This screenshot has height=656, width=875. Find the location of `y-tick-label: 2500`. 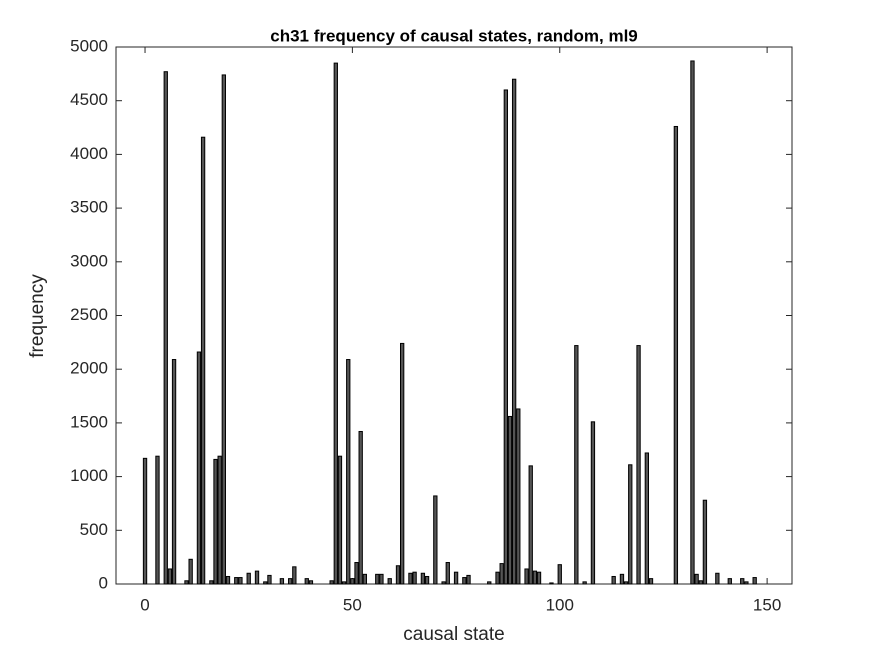

y-tick-label: 2500 is located at coordinates (89, 314).